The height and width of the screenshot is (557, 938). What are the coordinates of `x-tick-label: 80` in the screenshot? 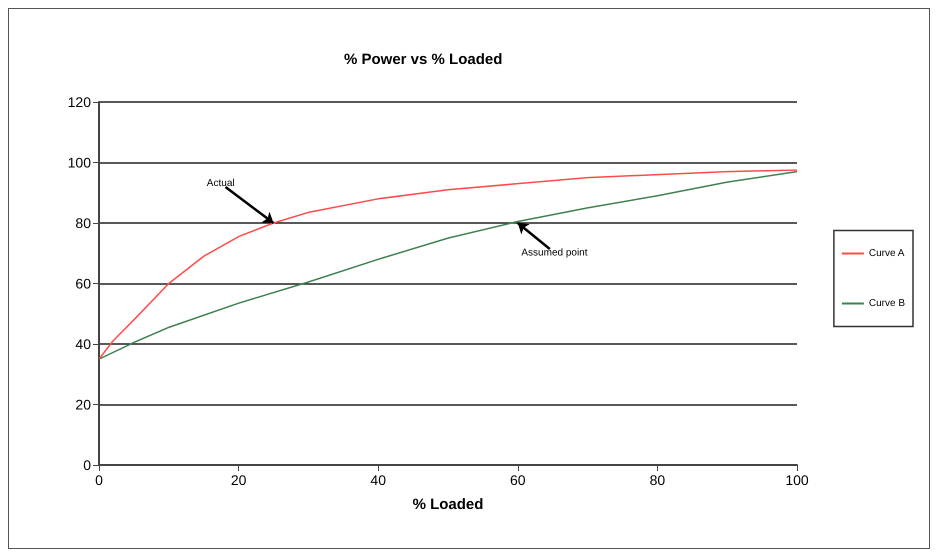 It's located at (658, 480).